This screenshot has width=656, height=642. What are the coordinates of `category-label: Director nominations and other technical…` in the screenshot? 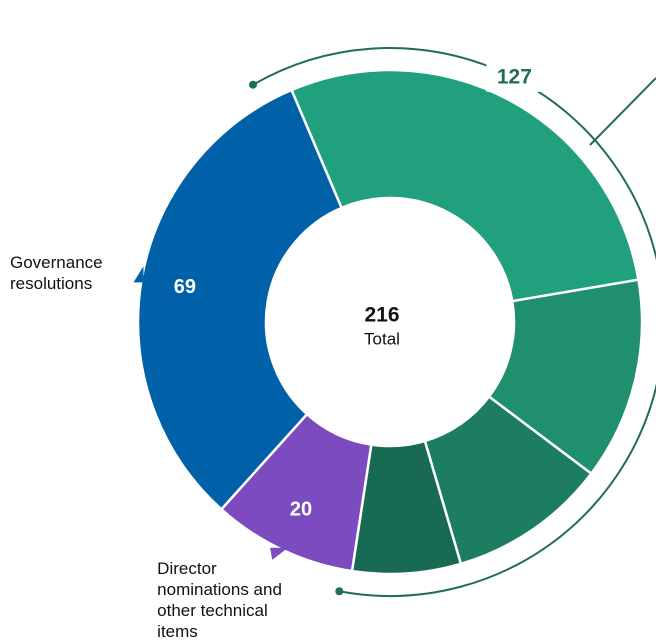 It's located at (219, 599).